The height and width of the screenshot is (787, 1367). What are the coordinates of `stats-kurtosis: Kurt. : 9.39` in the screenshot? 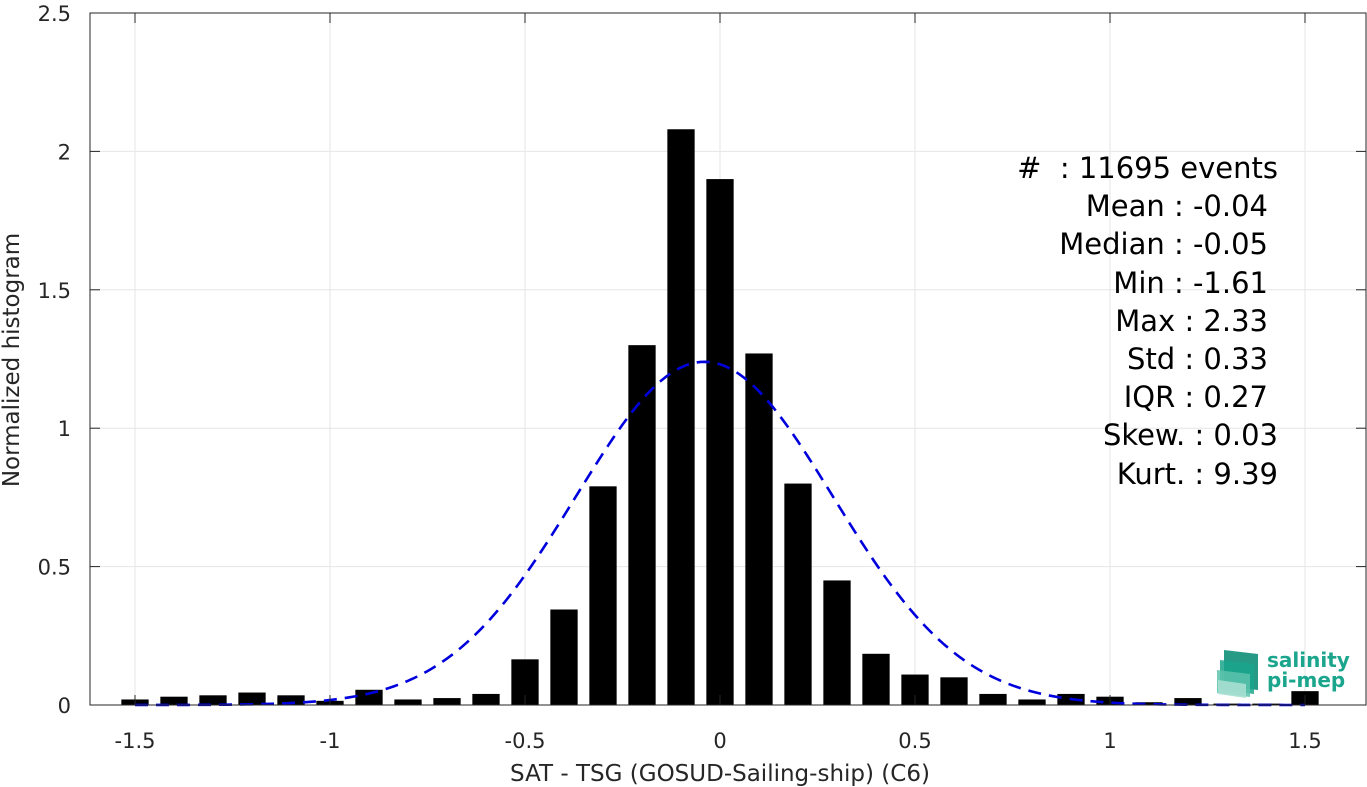 It's located at (1197, 474).